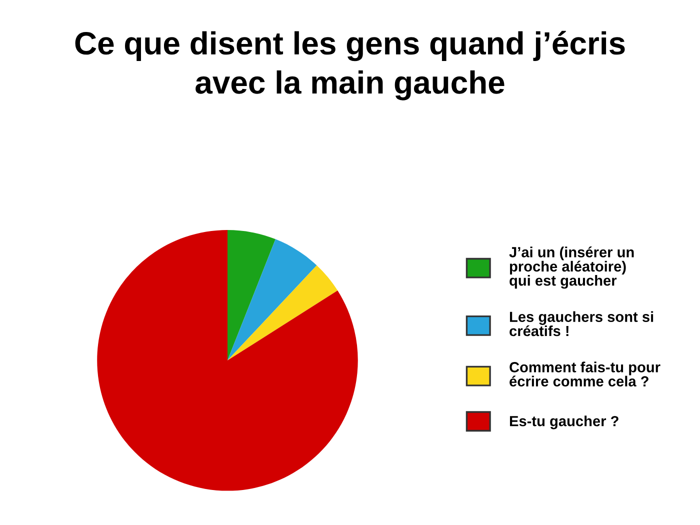 The width and height of the screenshot is (700, 525). Describe the element at coordinates (582, 323) in the screenshot. I see `legend-label: Les gauchers sont si créatifs !` at that location.